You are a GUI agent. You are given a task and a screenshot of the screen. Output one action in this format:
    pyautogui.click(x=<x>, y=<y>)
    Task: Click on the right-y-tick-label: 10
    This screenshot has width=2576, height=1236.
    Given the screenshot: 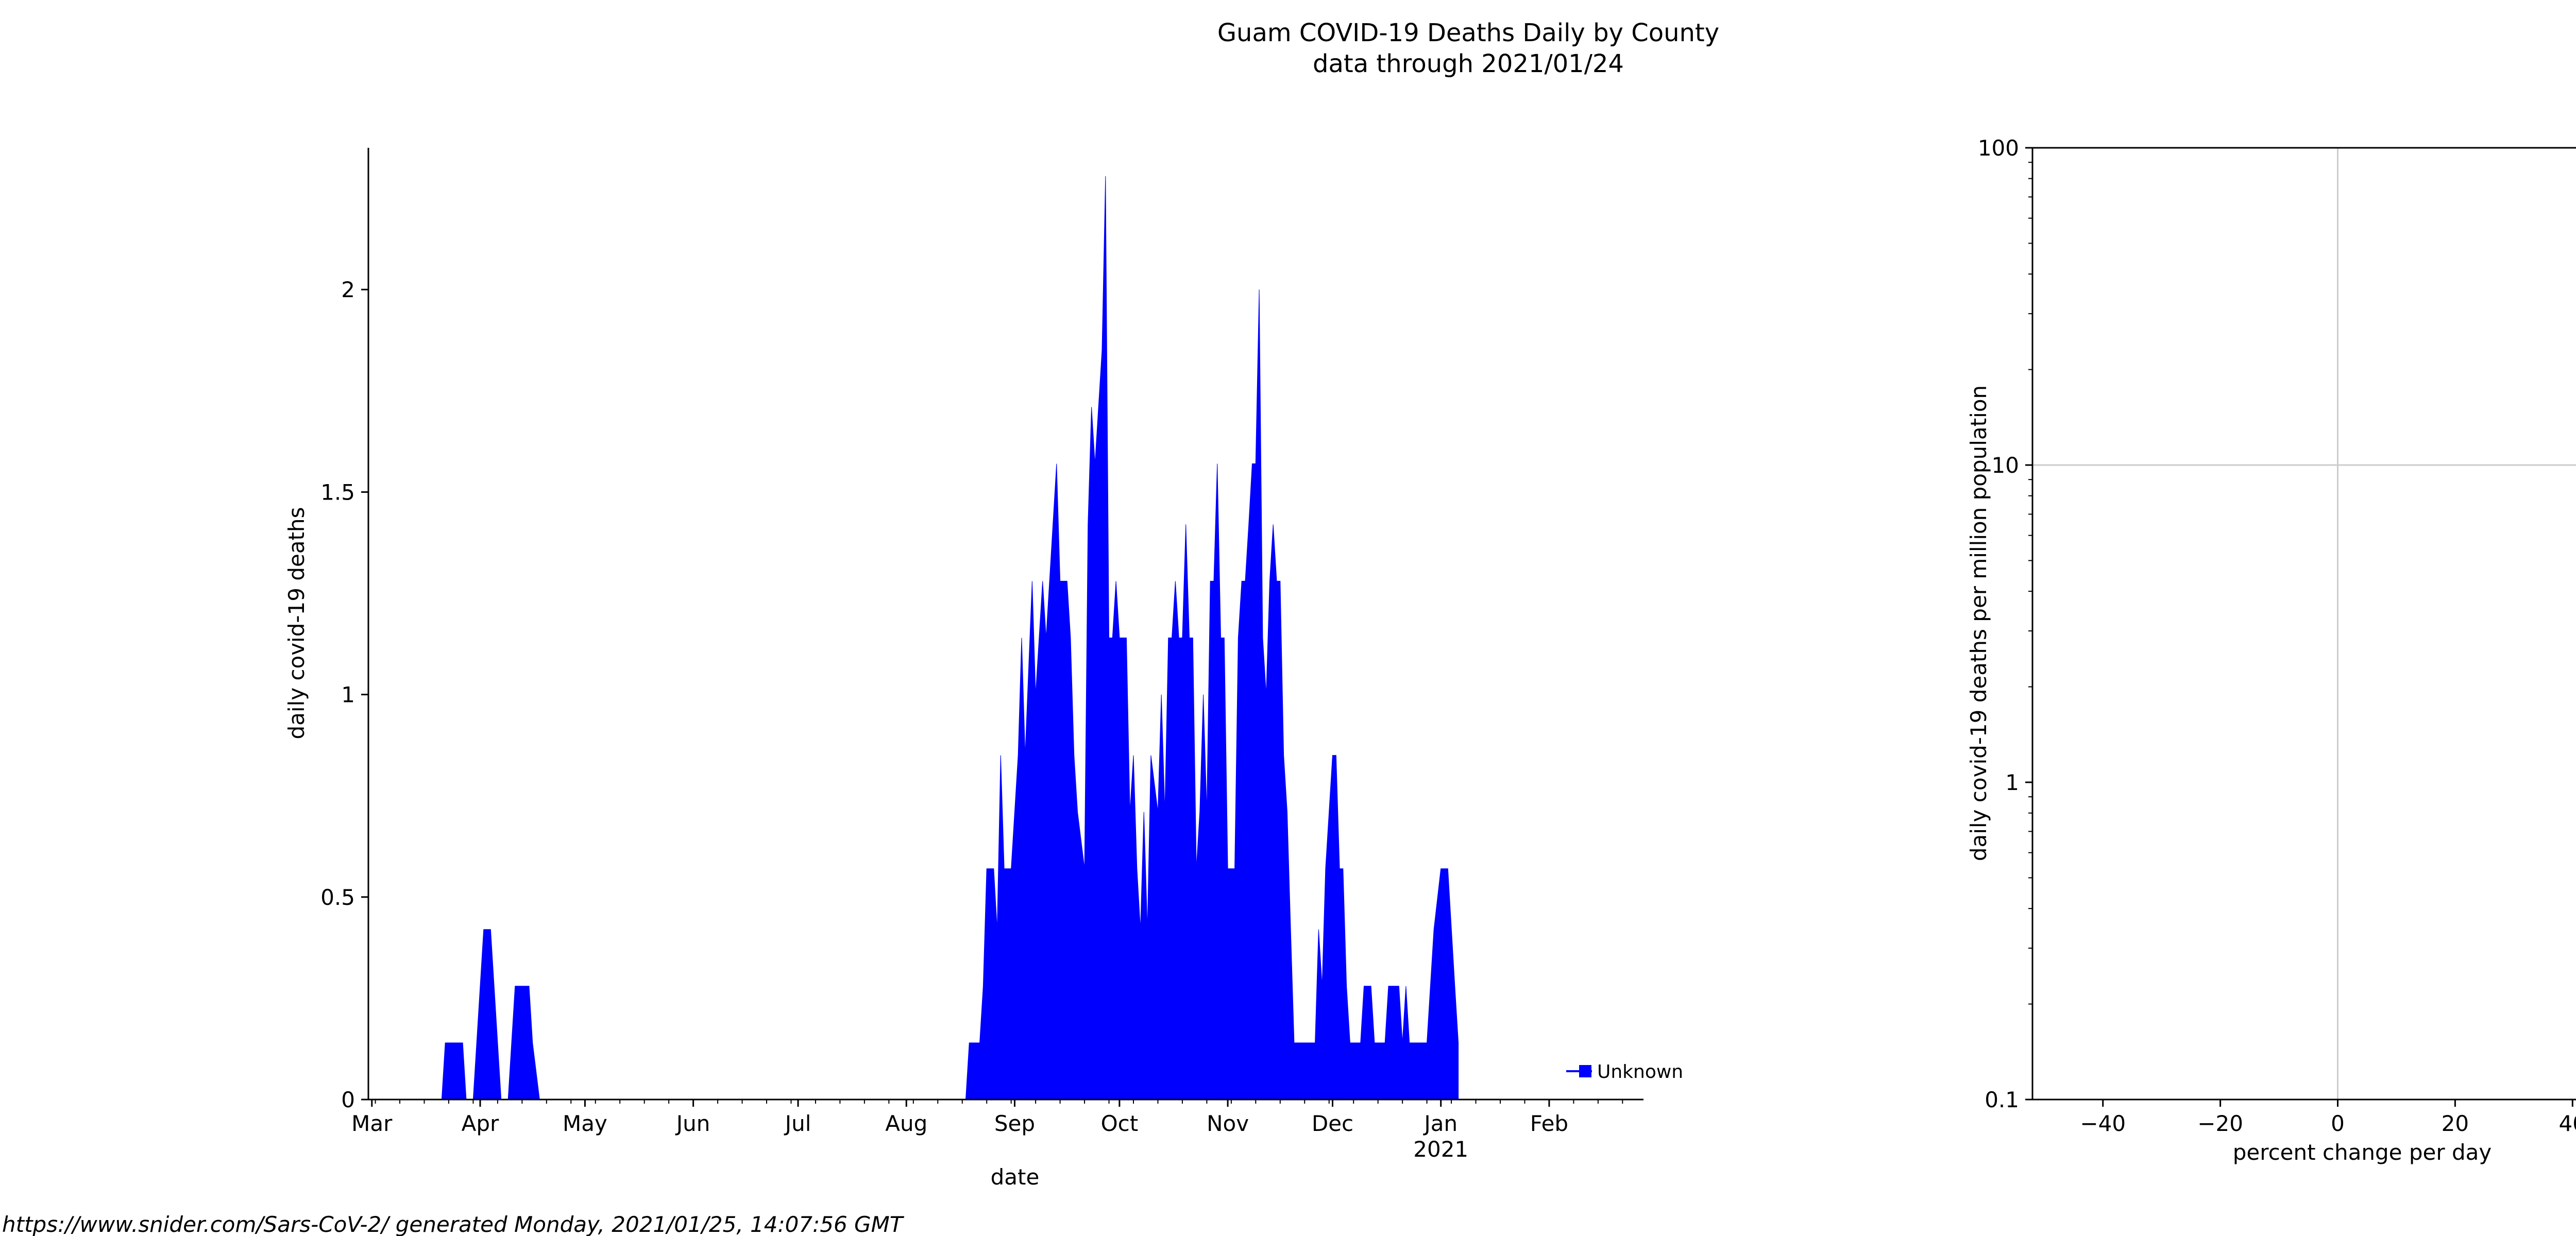 What is the action you would take?
    pyautogui.click(x=2005, y=465)
    